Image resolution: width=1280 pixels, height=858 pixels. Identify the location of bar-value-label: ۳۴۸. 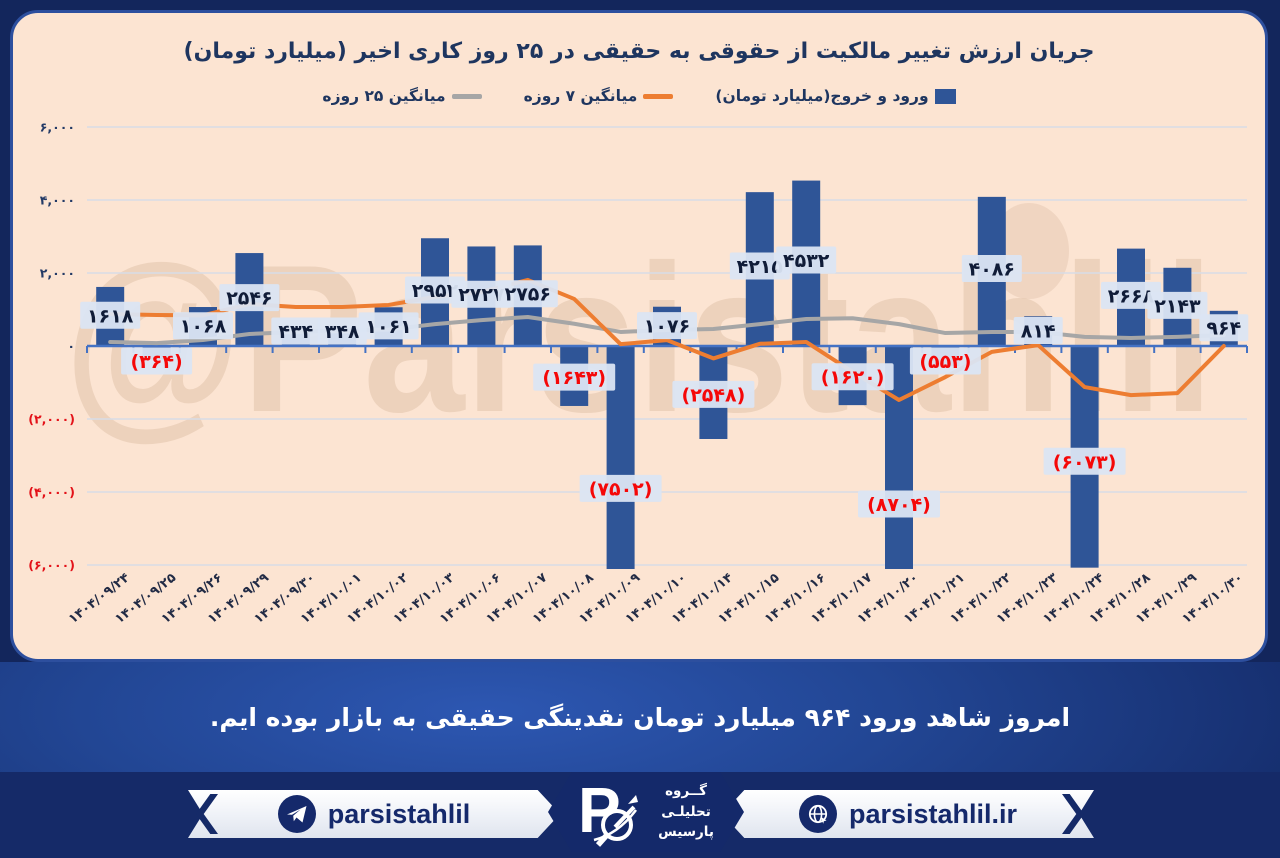
(342, 332).